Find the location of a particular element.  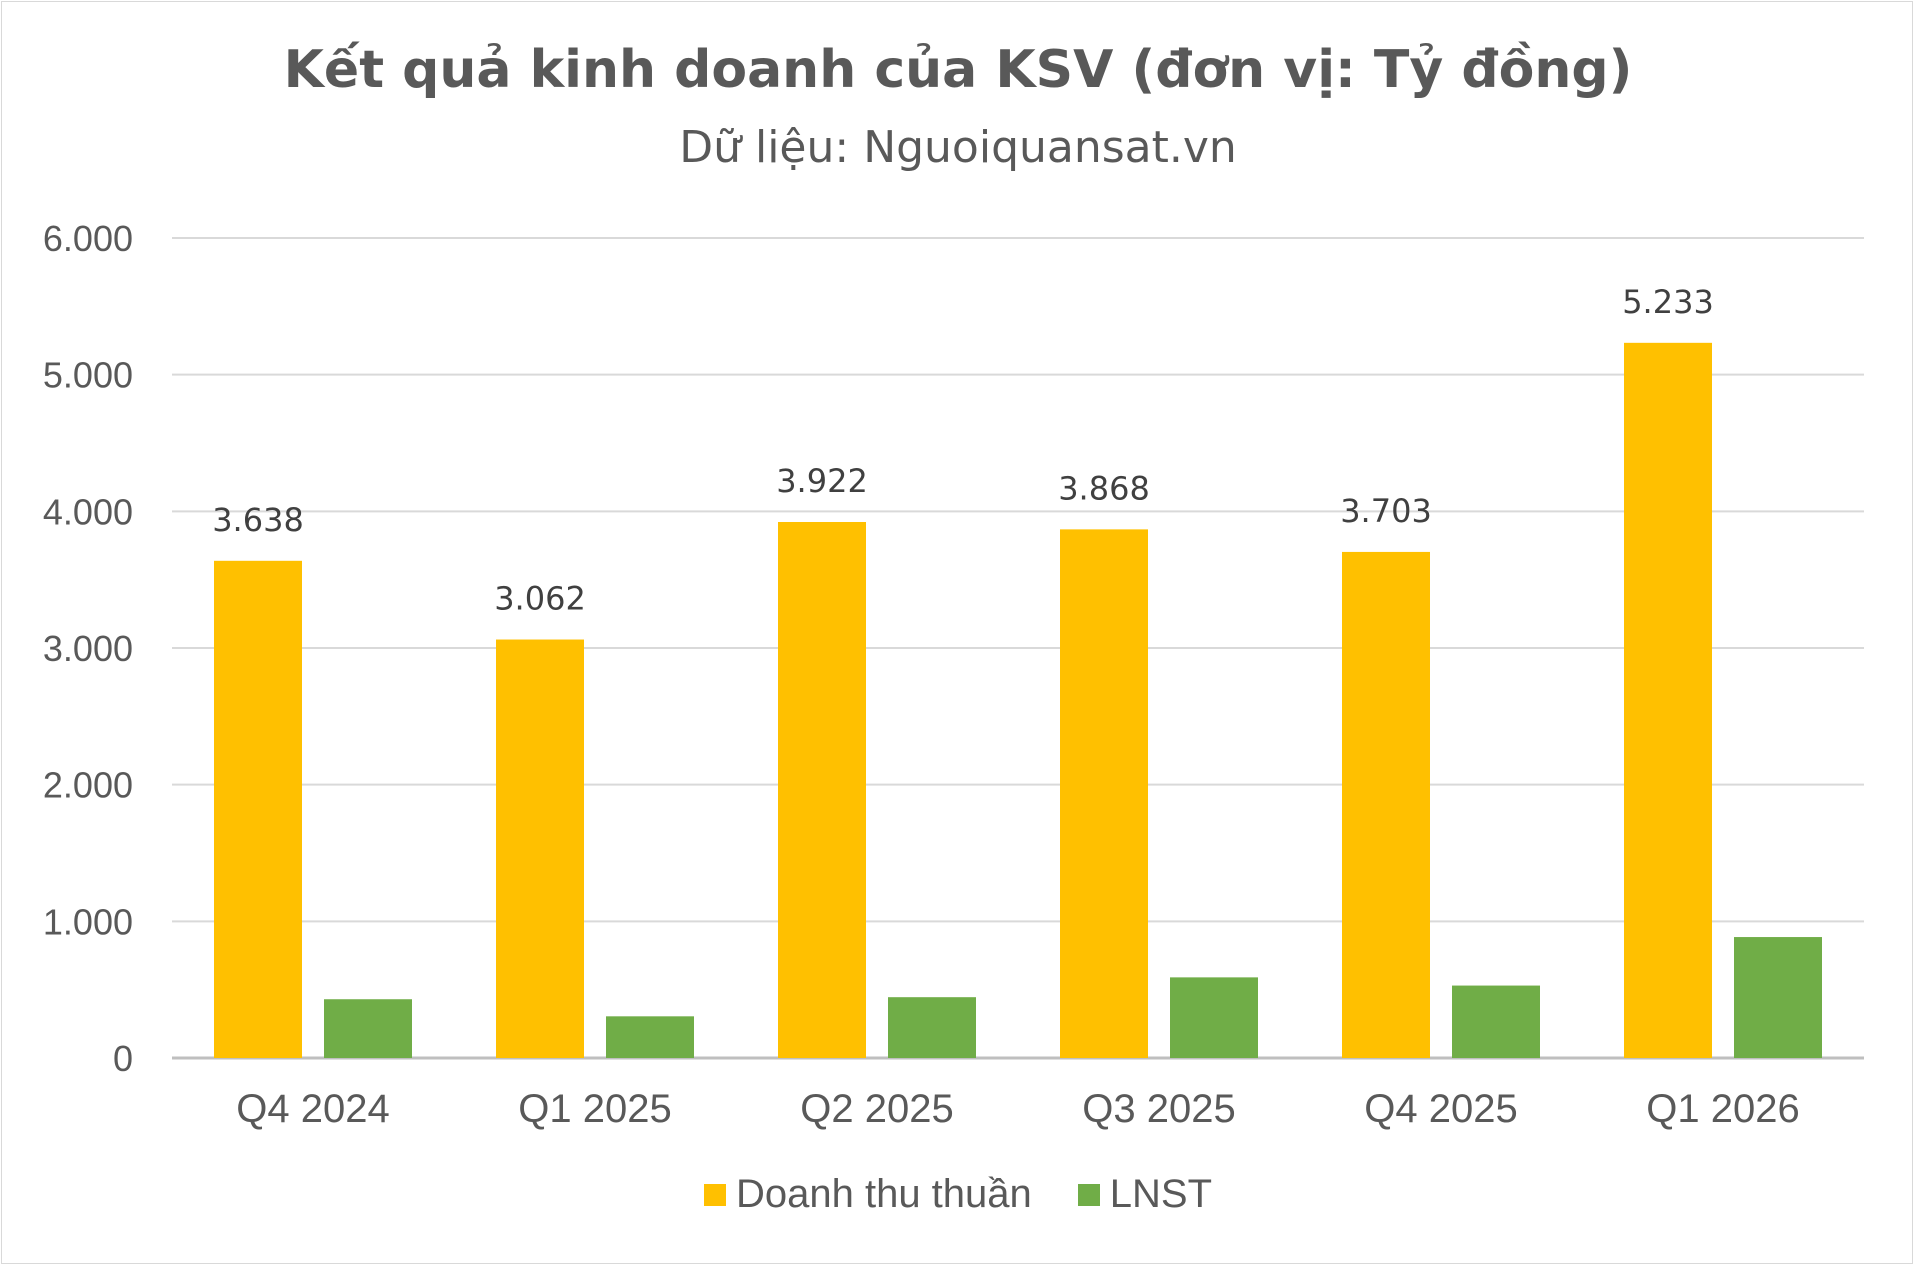

y-tick-label: 4.000 is located at coordinates (88, 511).